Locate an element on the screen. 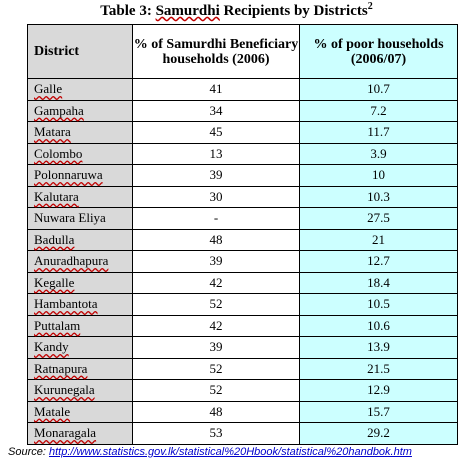 This screenshot has height=467, width=473. table-row: Galle 41 10.7 is located at coordinates (242, 89).